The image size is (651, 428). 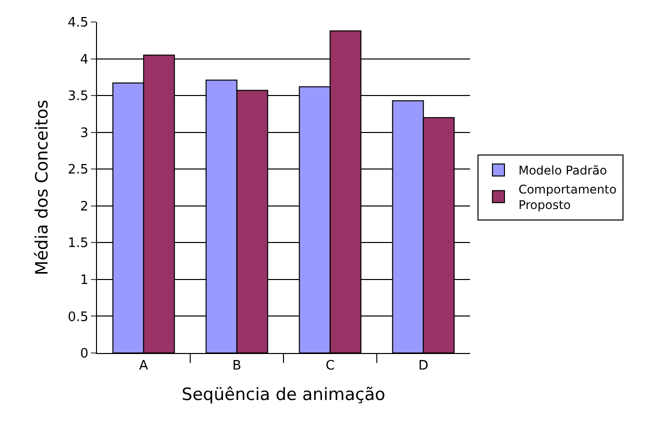 I want to click on y-tick-label: 4.5, so click(x=78, y=23).